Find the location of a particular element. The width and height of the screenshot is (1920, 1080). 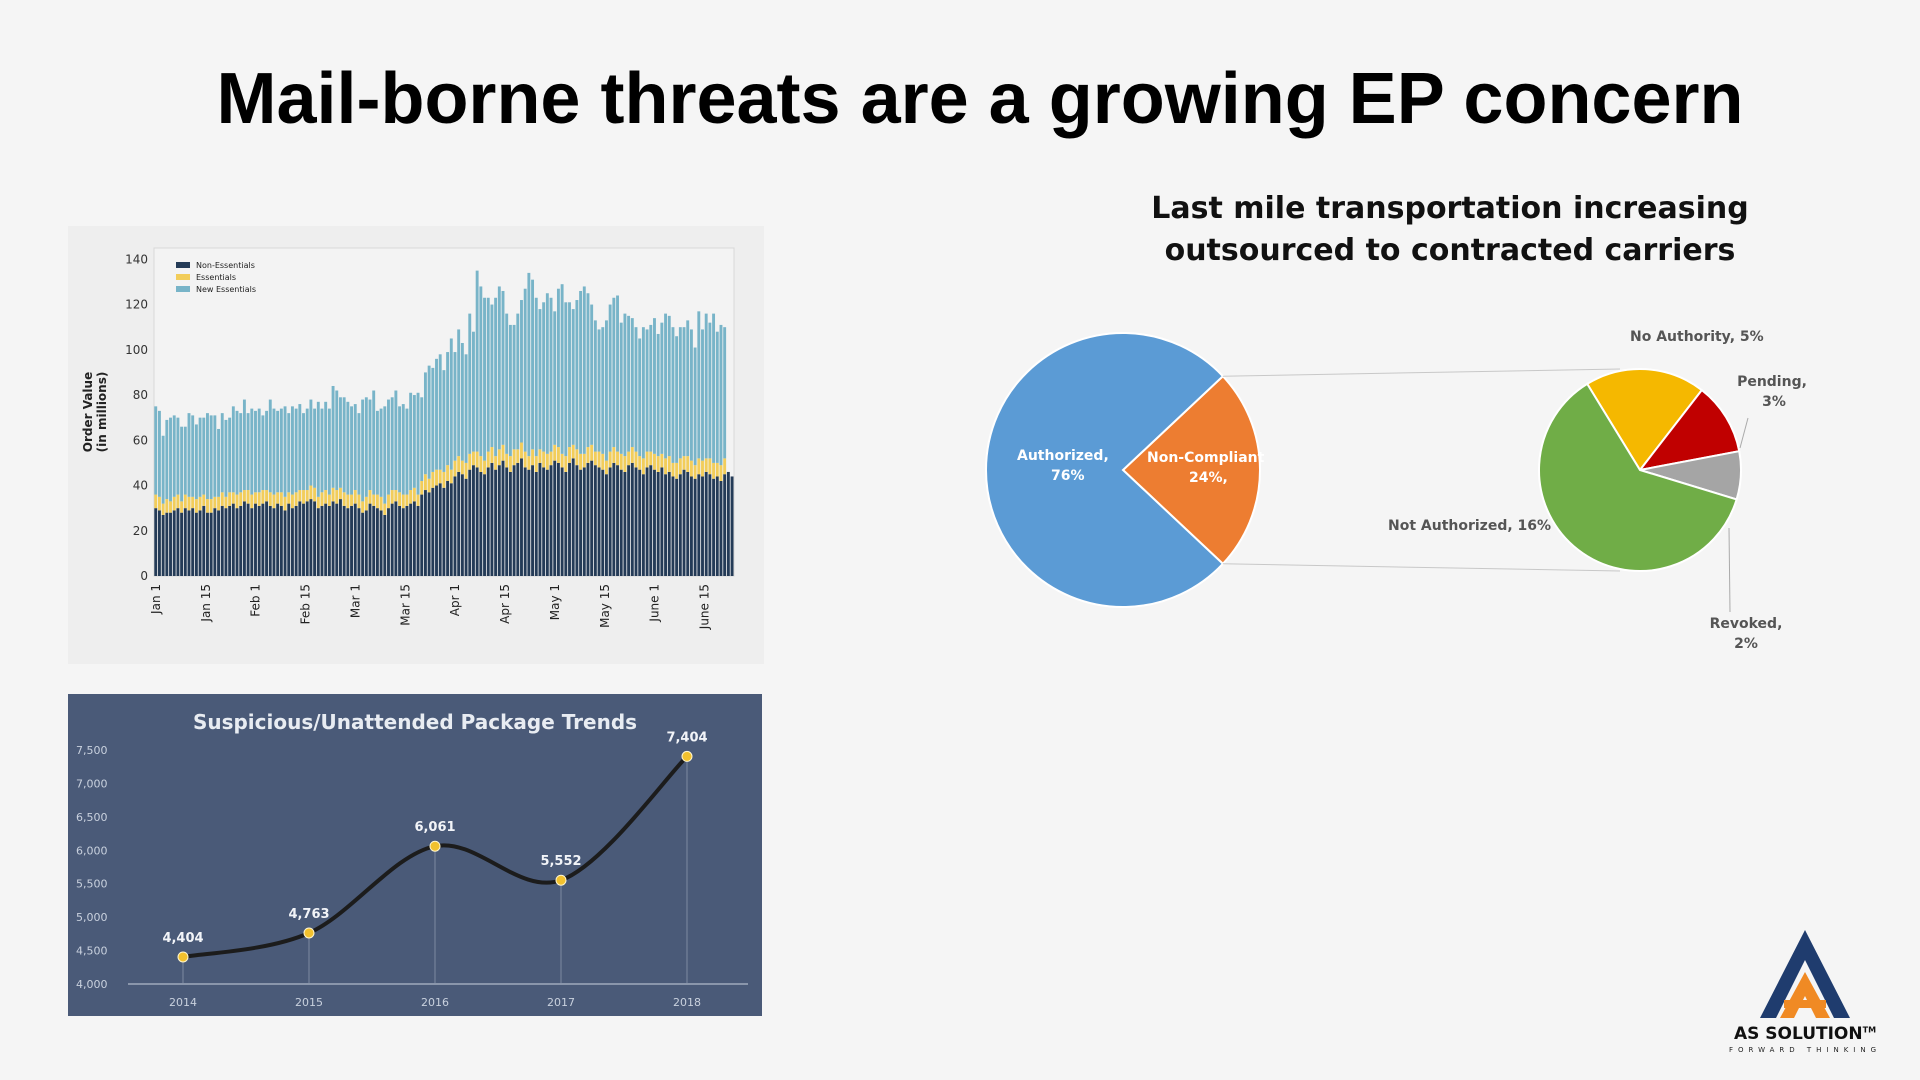

x-tick-label: 2018 is located at coordinates (687, 1002).